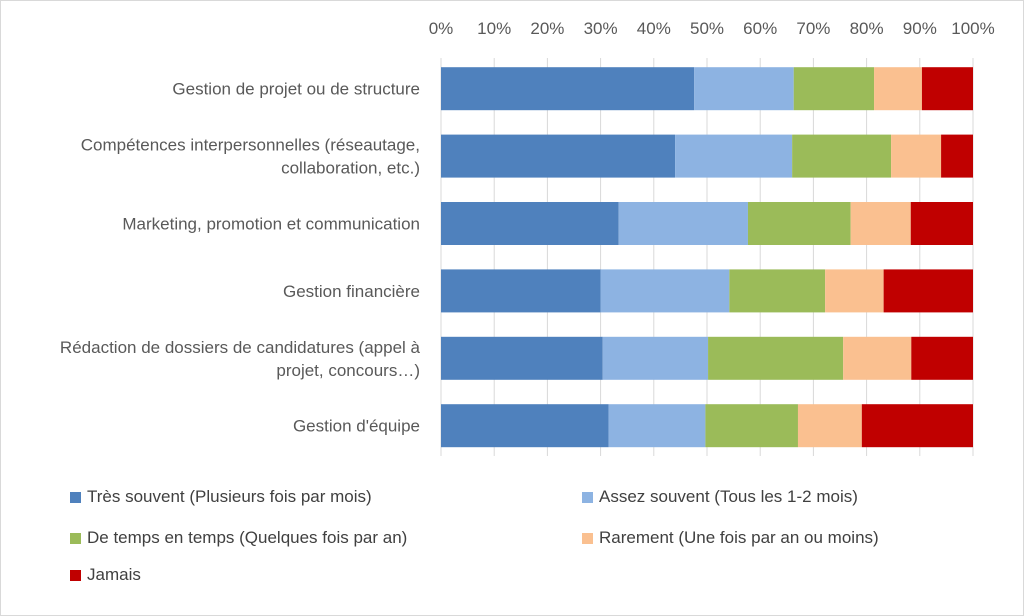 This screenshot has width=1024, height=616. Describe the element at coordinates (739, 537) in the screenshot. I see `legend-label-rarement: Rarement (Une fois par an ou moins)` at that location.